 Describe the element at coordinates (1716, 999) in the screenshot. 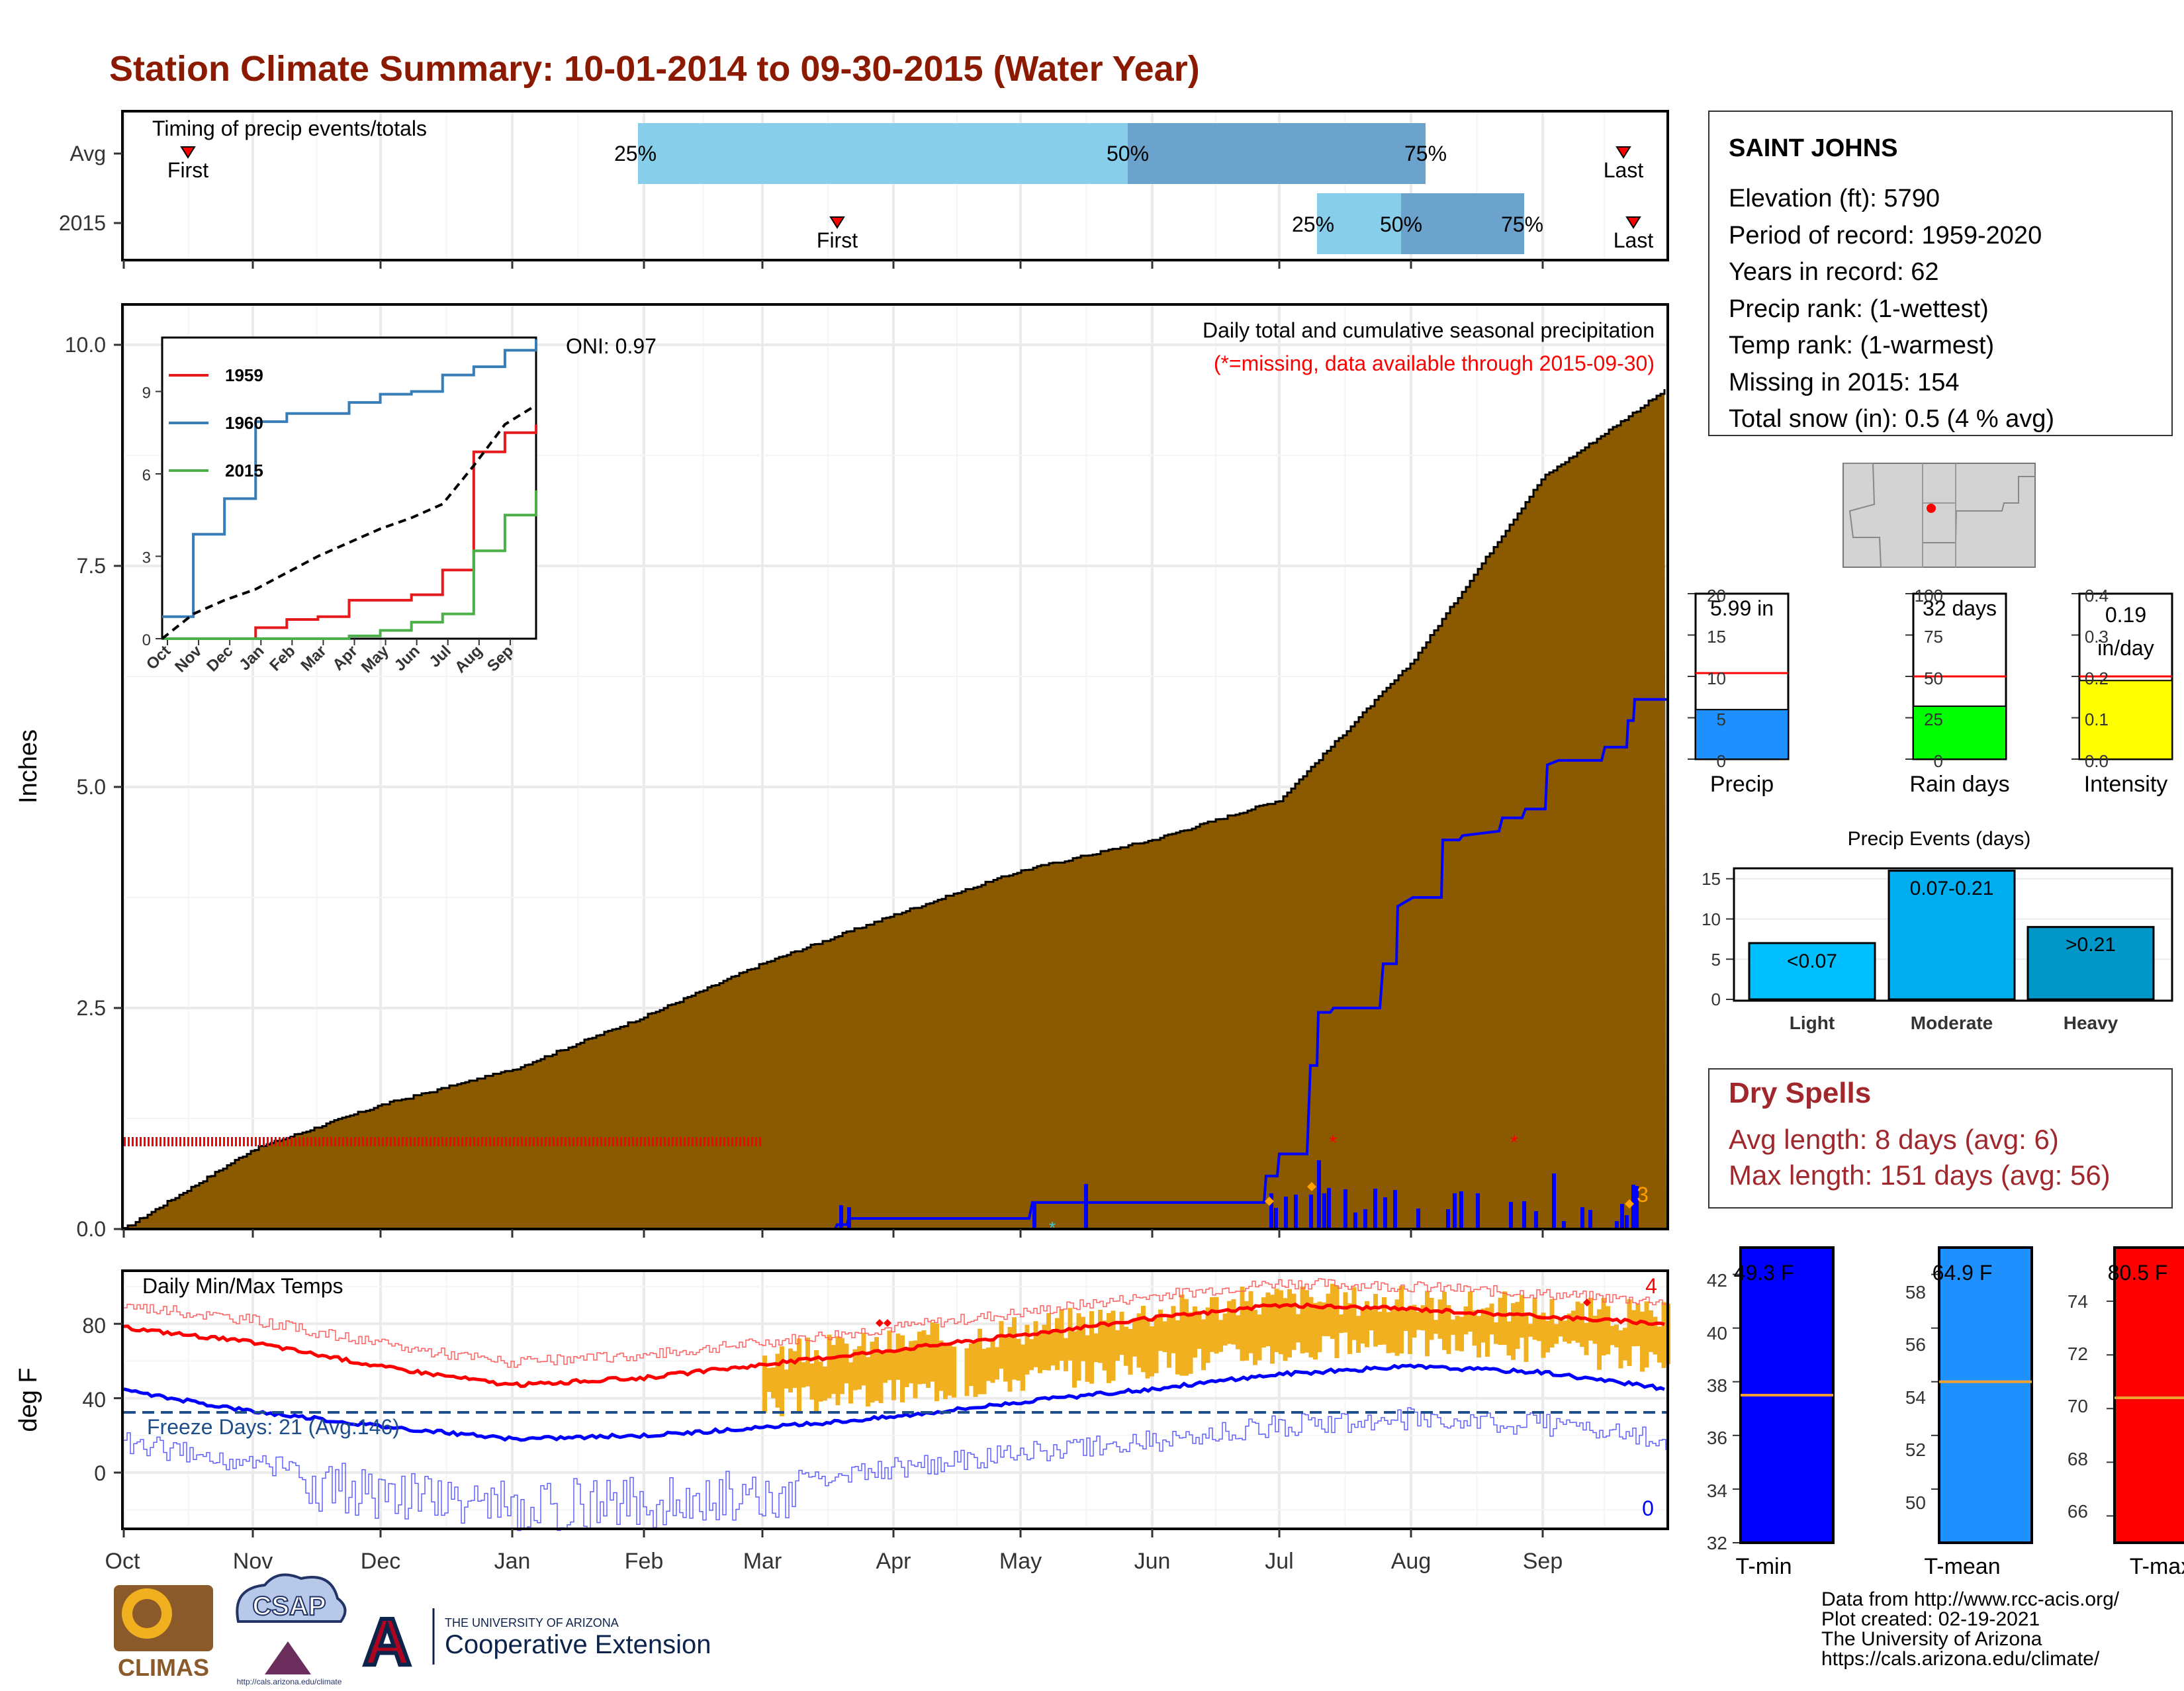

I see `events-ytick-0: 0` at that location.